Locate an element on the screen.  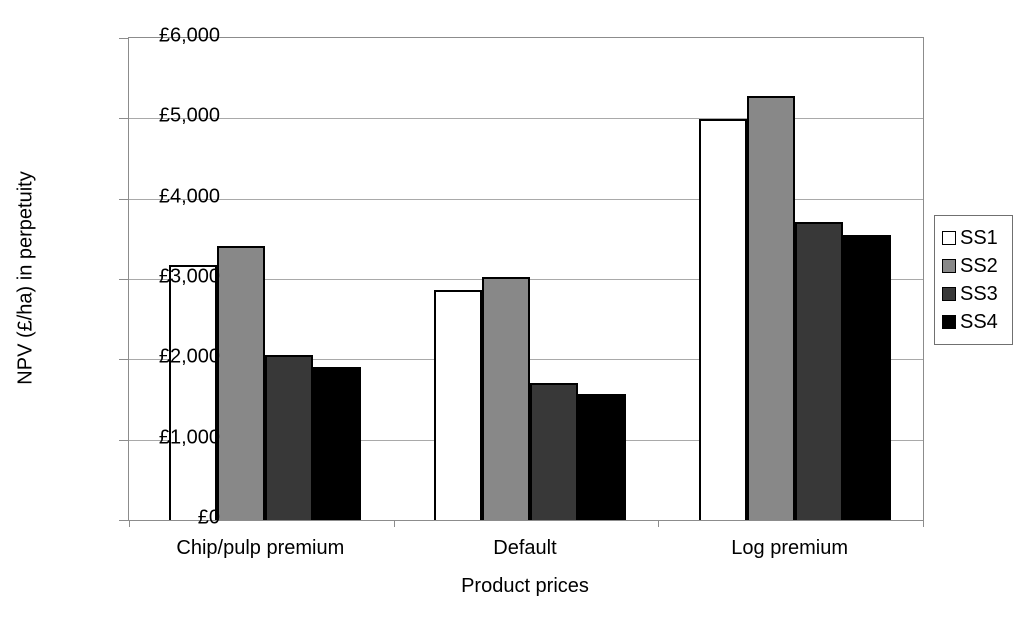
legend-label: SS1 is located at coordinates (979, 237).